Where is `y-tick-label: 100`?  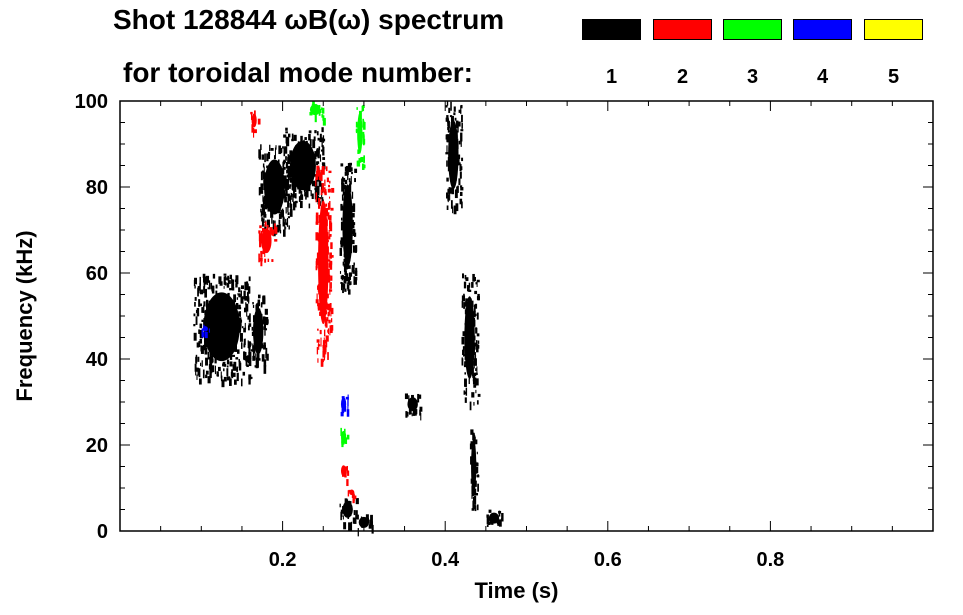 y-tick-label: 100 is located at coordinates (91, 102).